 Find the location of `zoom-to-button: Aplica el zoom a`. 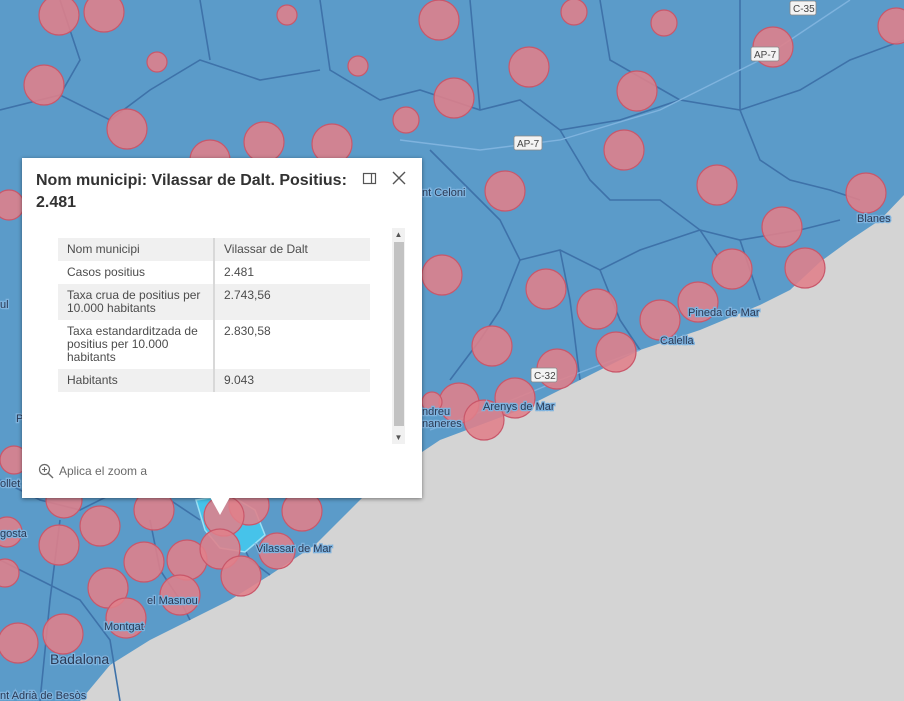

zoom-to-button: Aplica el zoom a is located at coordinates (92, 471).